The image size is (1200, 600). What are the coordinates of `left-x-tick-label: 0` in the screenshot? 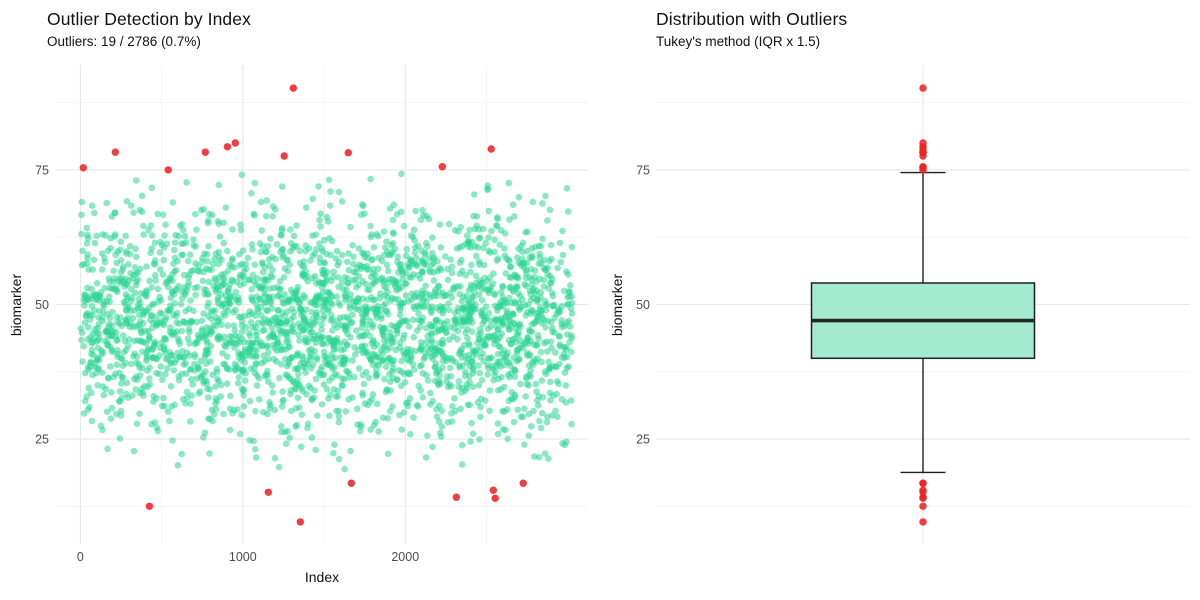 It's located at (80, 557).